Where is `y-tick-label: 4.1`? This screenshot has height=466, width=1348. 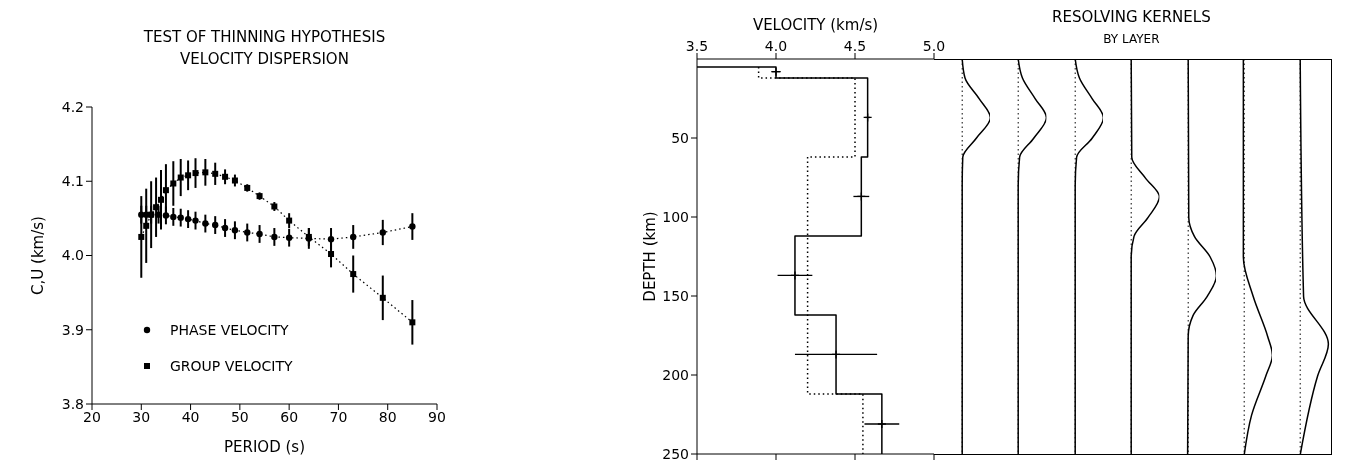
y-tick-label: 4.1 is located at coordinates (72, 181).